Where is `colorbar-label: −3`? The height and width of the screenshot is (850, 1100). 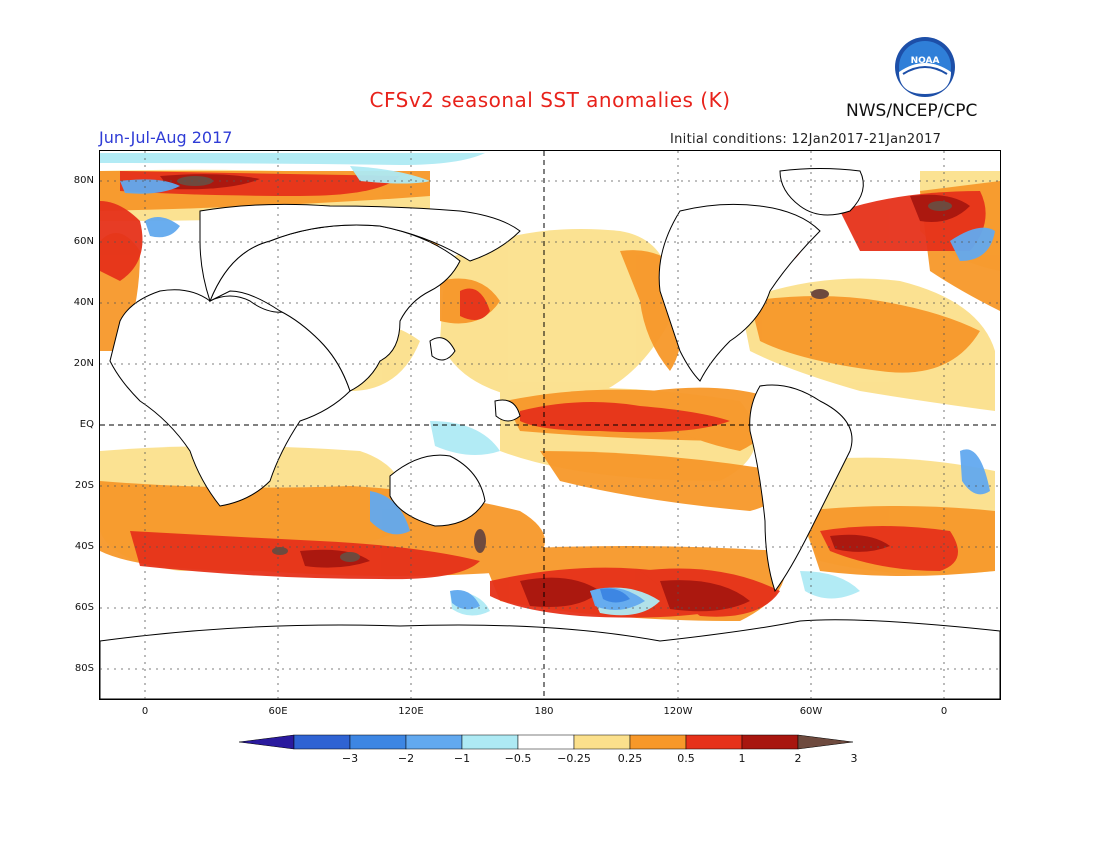 colorbar-label: −3 is located at coordinates (350, 758).